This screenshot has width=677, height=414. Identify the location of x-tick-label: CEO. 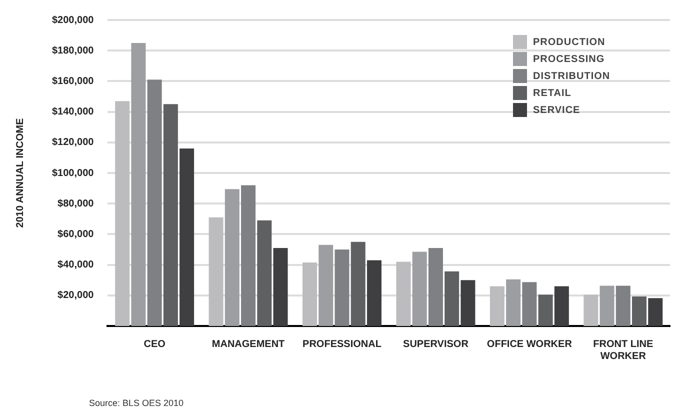
(155, 344).